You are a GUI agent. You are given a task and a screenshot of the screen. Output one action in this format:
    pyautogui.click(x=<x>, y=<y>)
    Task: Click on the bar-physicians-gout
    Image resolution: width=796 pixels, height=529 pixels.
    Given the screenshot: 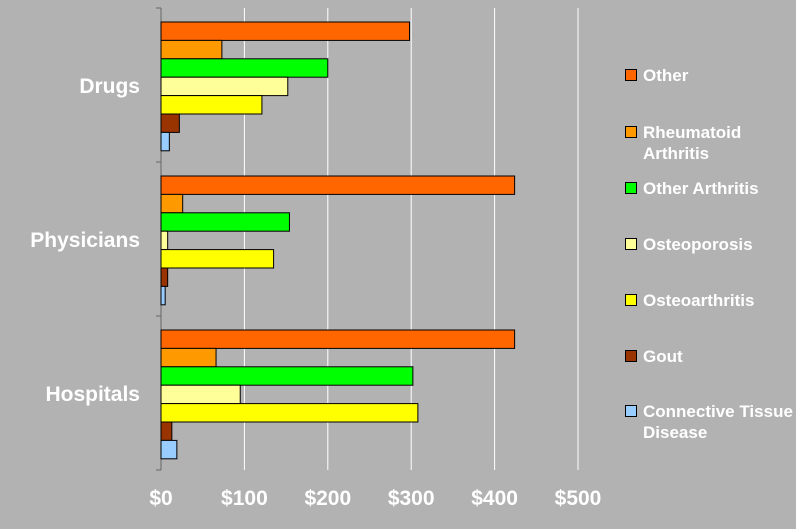 What is the action you would take?
    pyautogui.click(x=164, y=277)
    